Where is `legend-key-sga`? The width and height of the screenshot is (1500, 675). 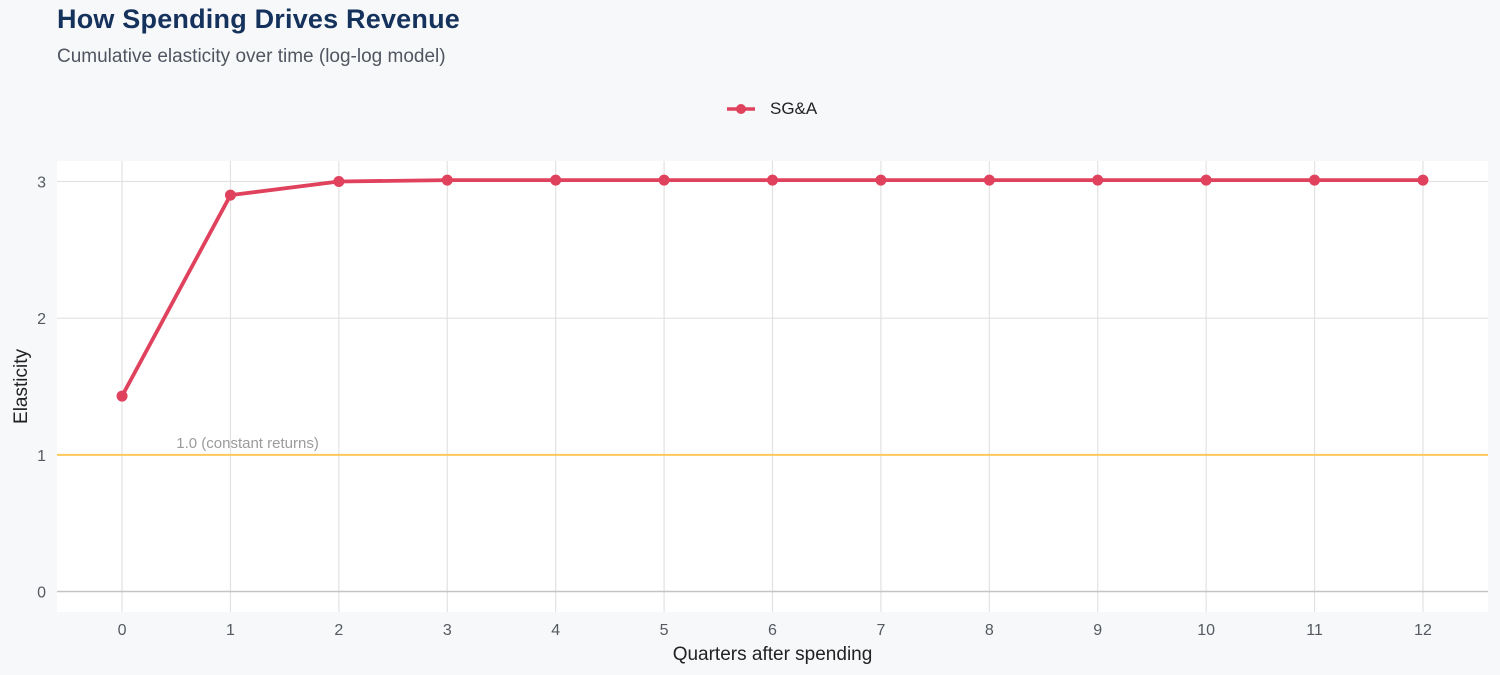
legend-key-sga is located at coordinates (741, 109).